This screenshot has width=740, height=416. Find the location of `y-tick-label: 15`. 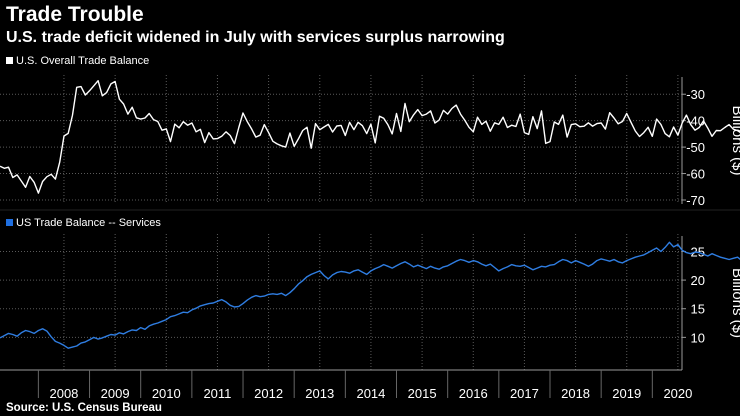

y-tick-label: 15 is located at coordinates (698, 309).